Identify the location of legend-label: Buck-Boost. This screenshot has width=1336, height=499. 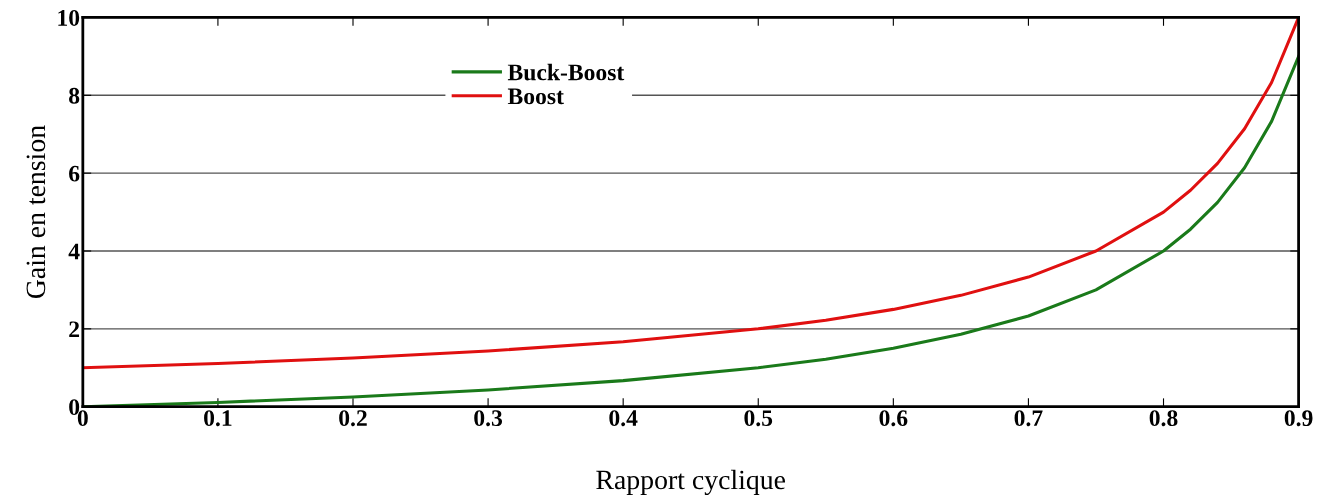
(566, 72).